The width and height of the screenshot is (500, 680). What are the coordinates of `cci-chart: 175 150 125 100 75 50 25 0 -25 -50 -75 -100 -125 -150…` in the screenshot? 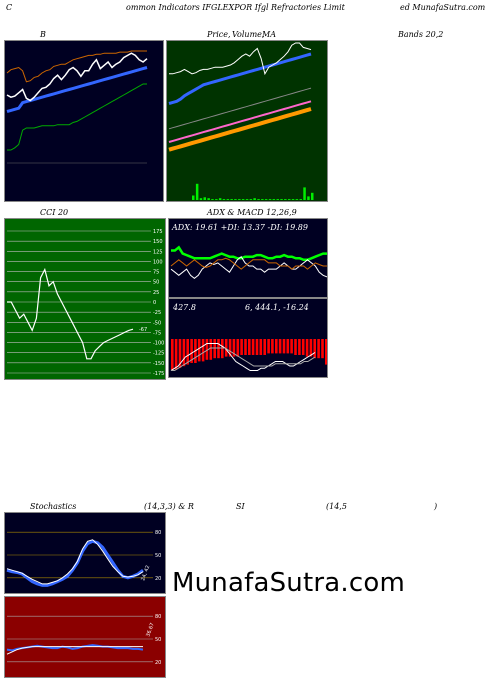 It's located at (85, 303).